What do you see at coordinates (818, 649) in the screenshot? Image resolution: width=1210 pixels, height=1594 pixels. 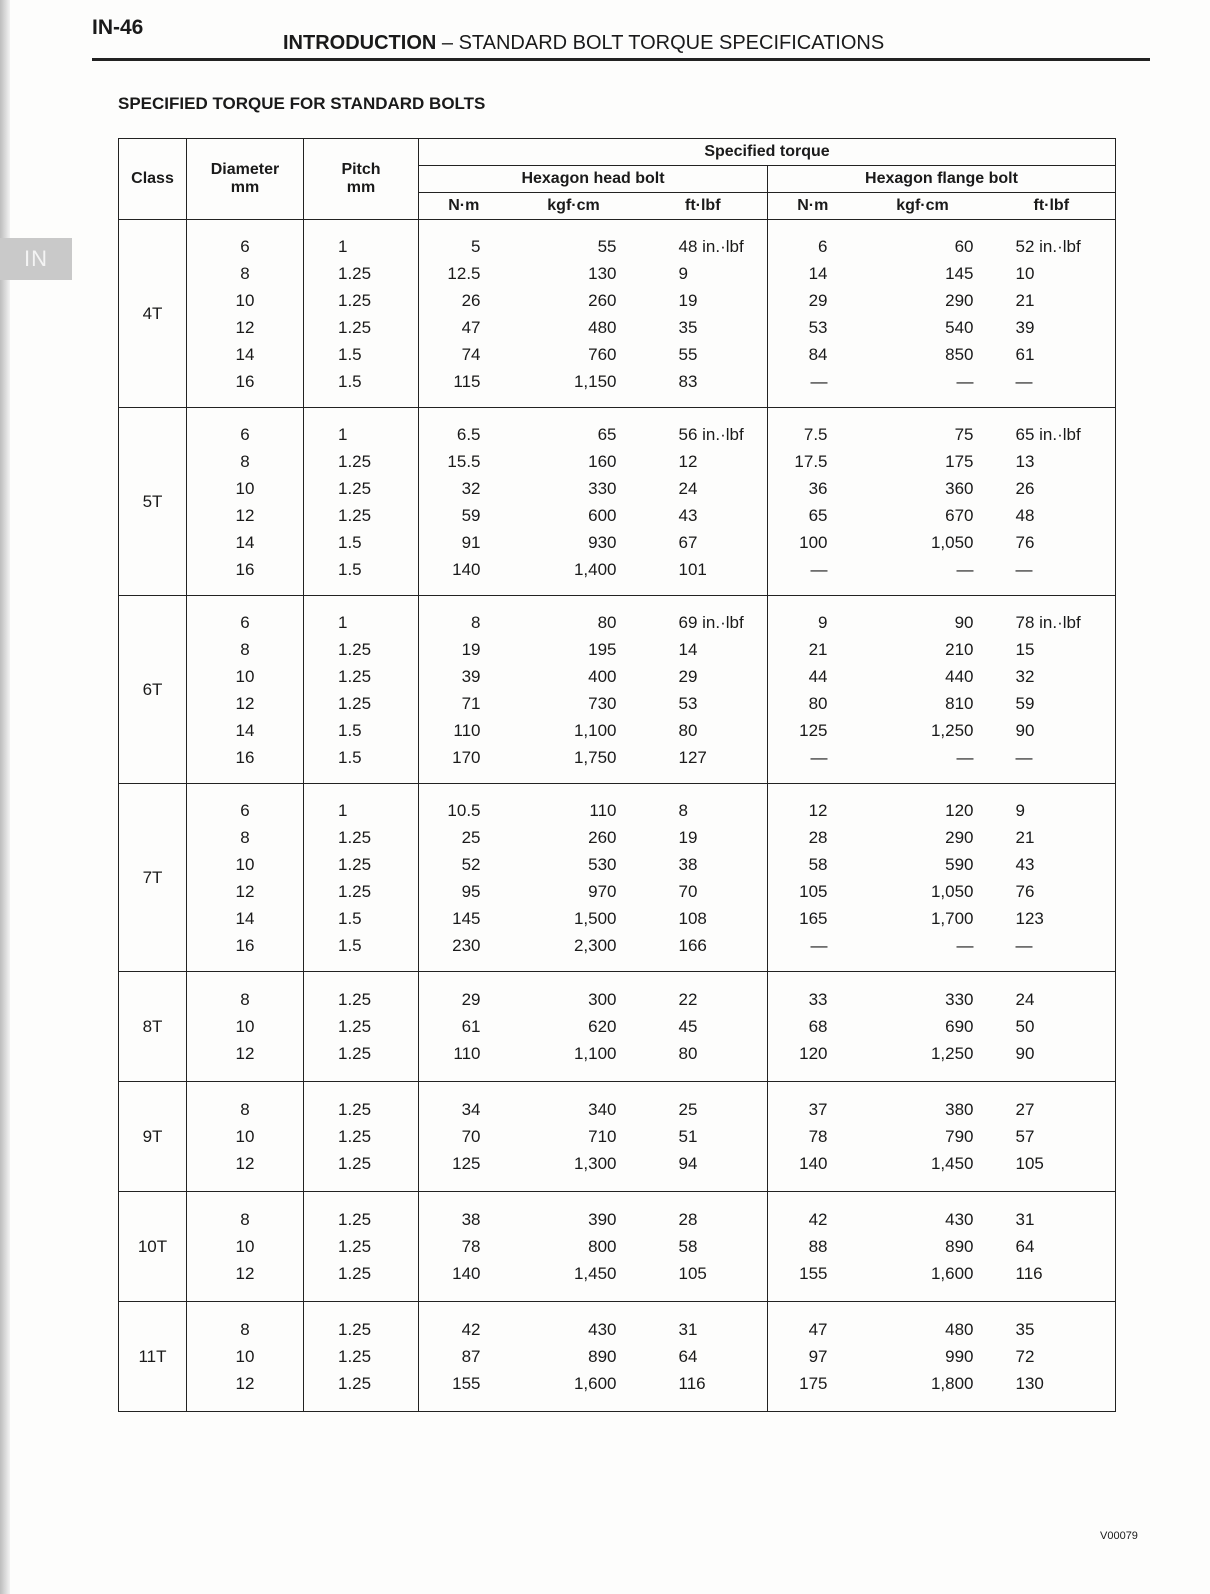 I see `table-cell: 21` at bounding box center [818, 649].